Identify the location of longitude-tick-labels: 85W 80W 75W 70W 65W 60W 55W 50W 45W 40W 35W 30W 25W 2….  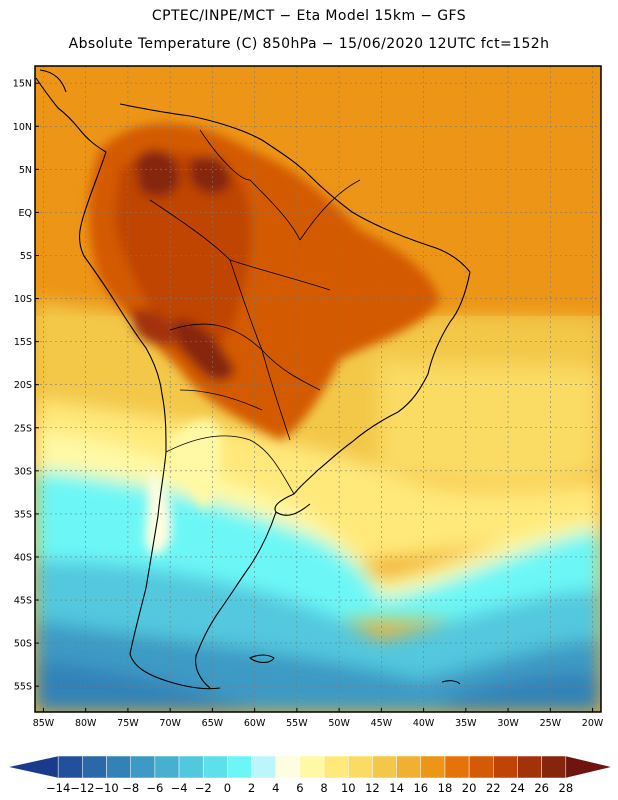
(318, 718).